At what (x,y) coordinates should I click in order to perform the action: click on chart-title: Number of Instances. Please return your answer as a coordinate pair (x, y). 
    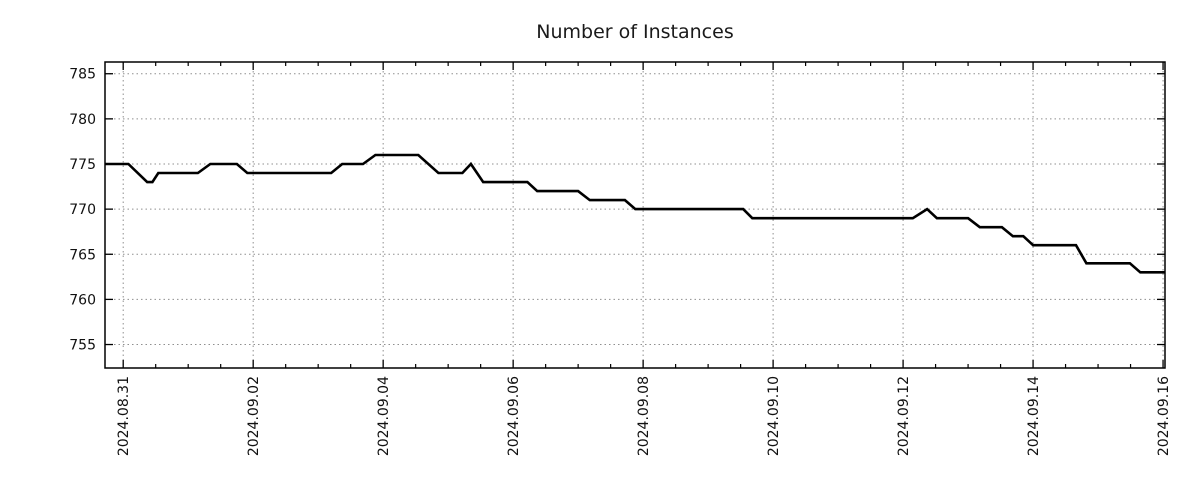
    Looking at the image, I should click on (634, 32).